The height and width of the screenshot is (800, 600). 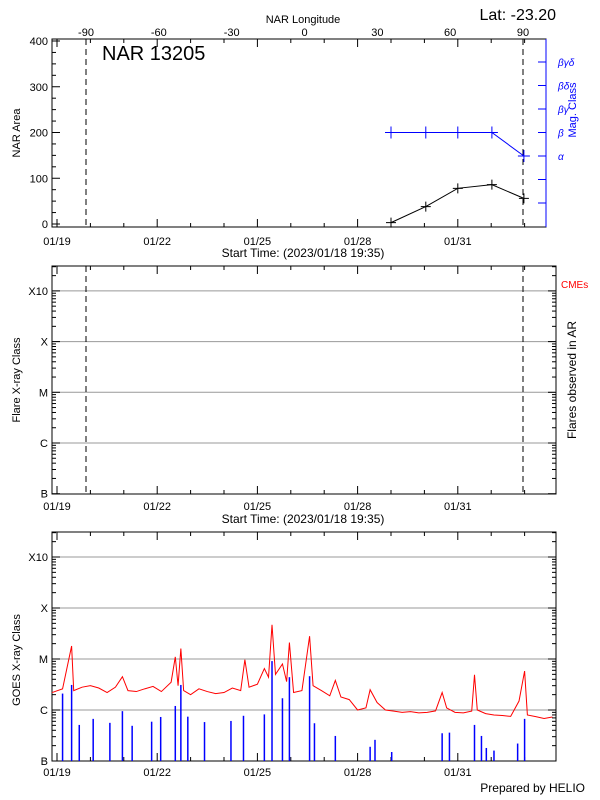 What do you see at coordinates (303, 253) in the screenshot?
I see `start-time-label: Start Time: (2023/01/18 19:35)` at bounding box center [303, 253].